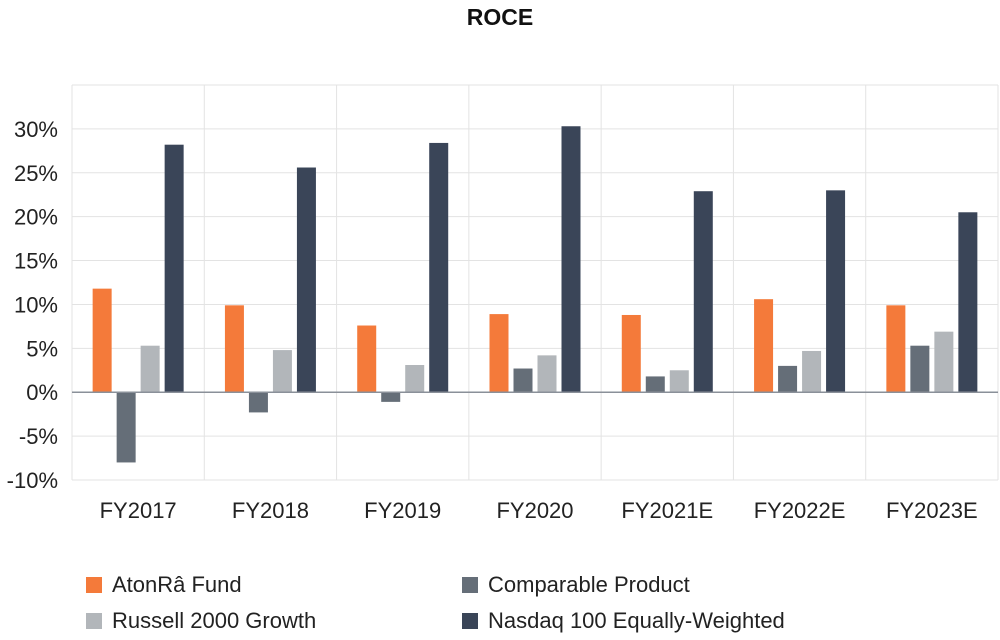  Describe the element at coordinates (258, 402) in the screenshot. I see `bar-2-FY2018` at that location.